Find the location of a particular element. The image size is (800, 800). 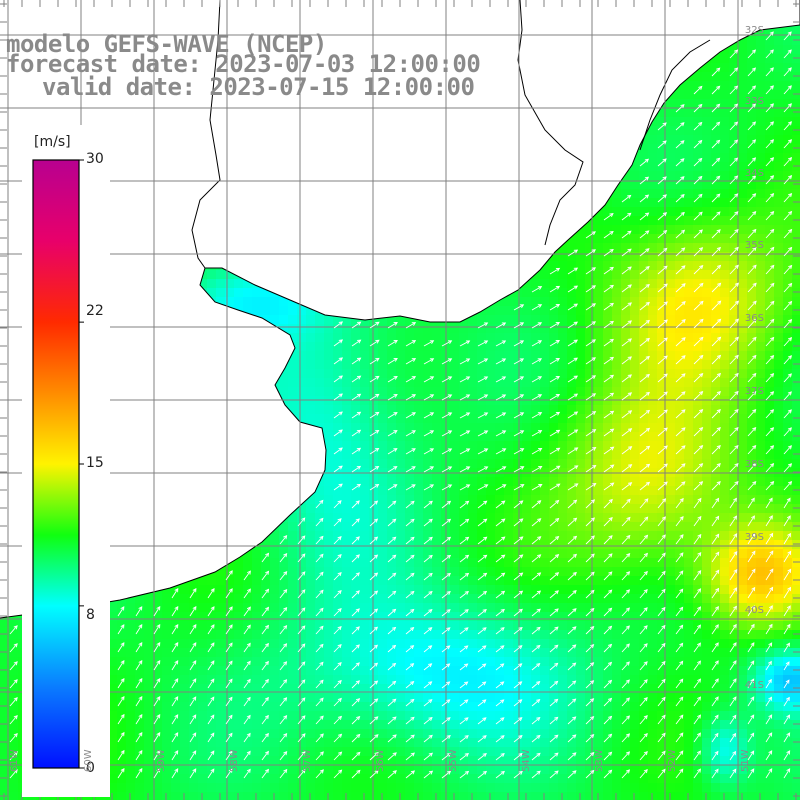

lon-label: 53W is located at coordinates (599, 760).